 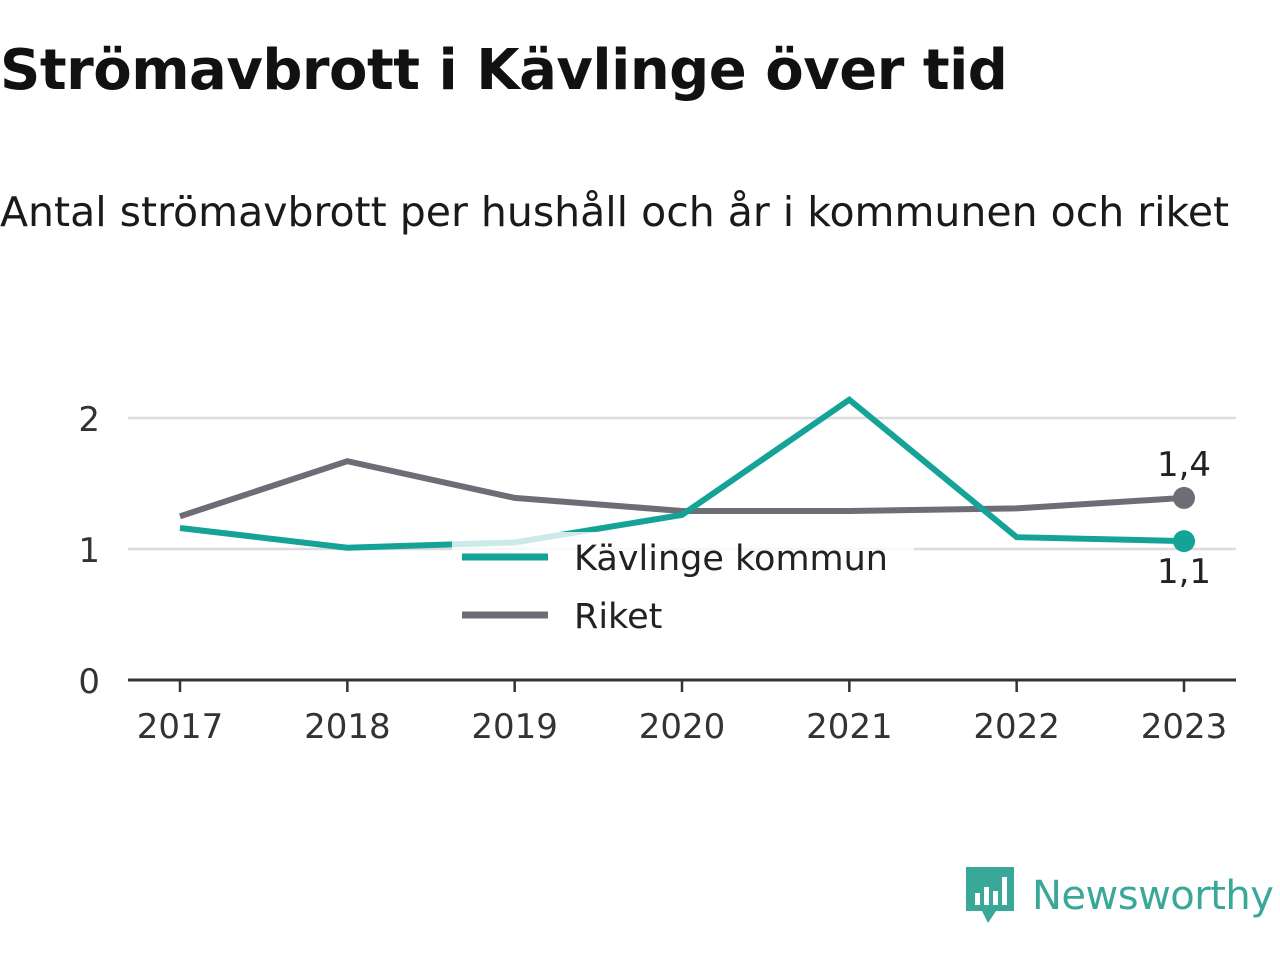 I want to click on series-lines, so click(x=682, y=473).